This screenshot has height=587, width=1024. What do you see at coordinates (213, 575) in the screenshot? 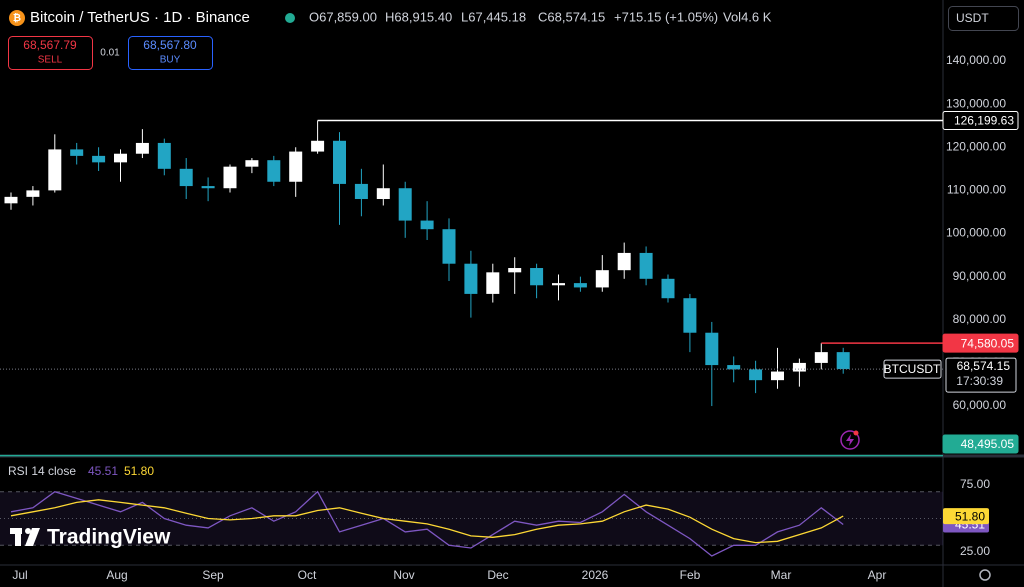
I see `x-tick-label: Sep` at bounding box center [213, 575].